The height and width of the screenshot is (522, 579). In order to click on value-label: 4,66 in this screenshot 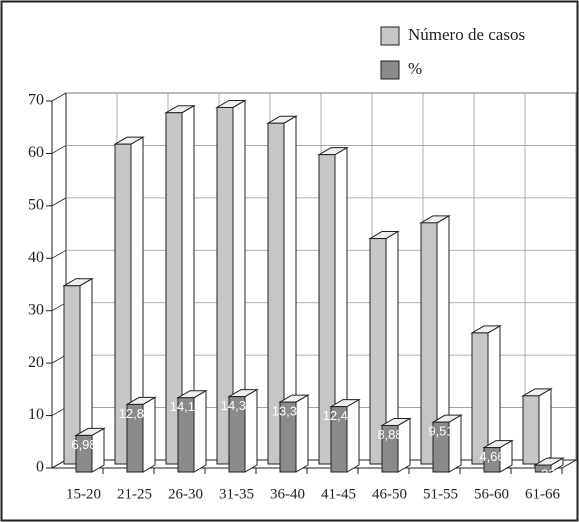, I will do `click(491, 456)`.